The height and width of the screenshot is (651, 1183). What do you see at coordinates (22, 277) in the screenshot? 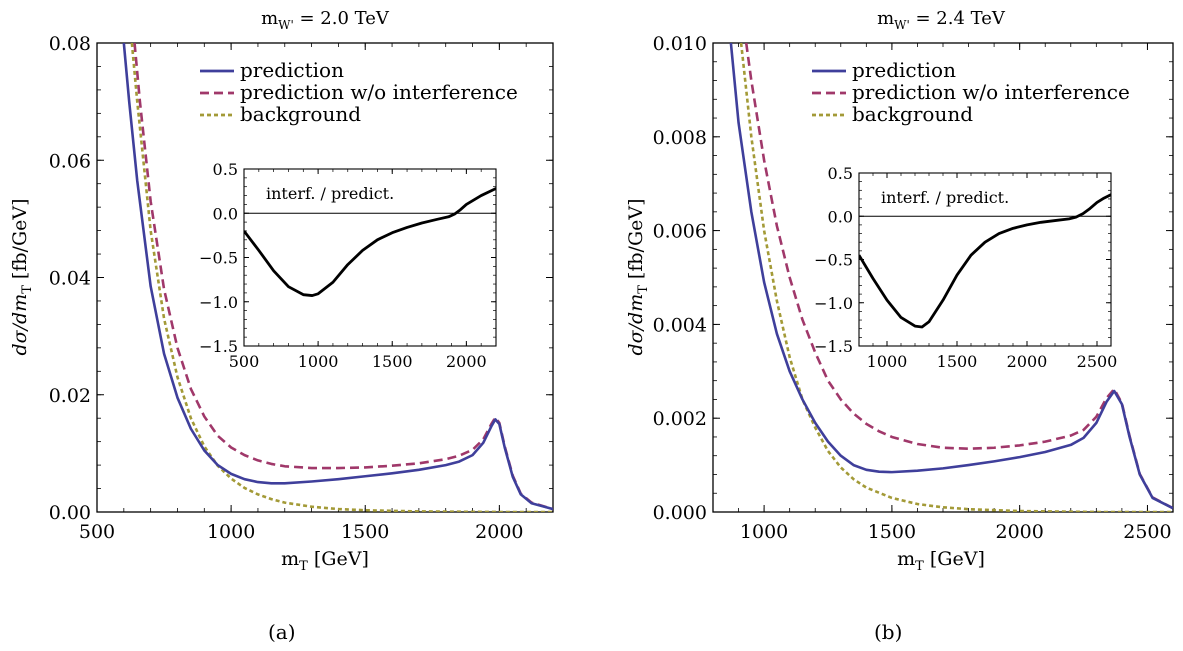
I see `y-axis-label-a: dσ/dmT [fb/GeV]` at bounding box center [22, 277].